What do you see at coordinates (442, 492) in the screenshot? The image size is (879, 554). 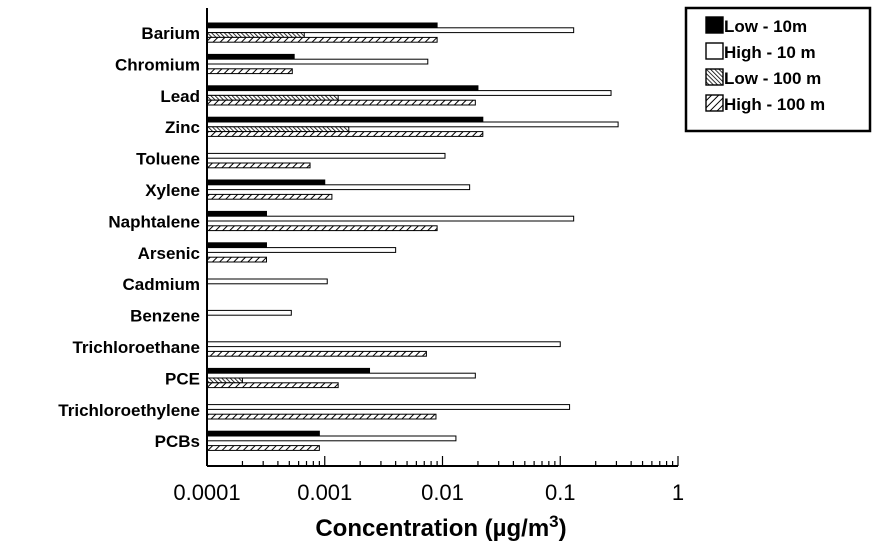 I see `x-tick-label: 0.01` at bounding box center [442, 492].